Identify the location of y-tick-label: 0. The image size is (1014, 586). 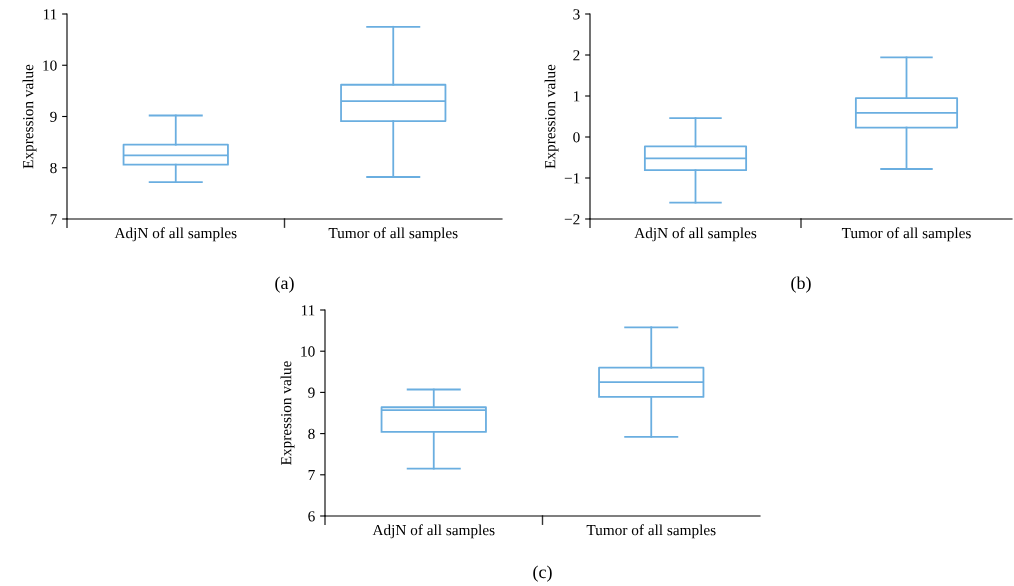
(576, 137).